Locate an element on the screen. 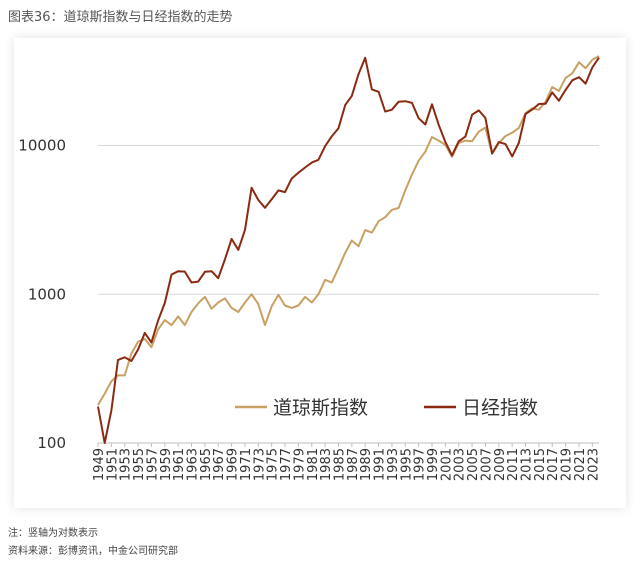 The height and width of the screenshot is (564, 640). legend-label-0: 道琼斯指数 is located at coordinates (320, 408).